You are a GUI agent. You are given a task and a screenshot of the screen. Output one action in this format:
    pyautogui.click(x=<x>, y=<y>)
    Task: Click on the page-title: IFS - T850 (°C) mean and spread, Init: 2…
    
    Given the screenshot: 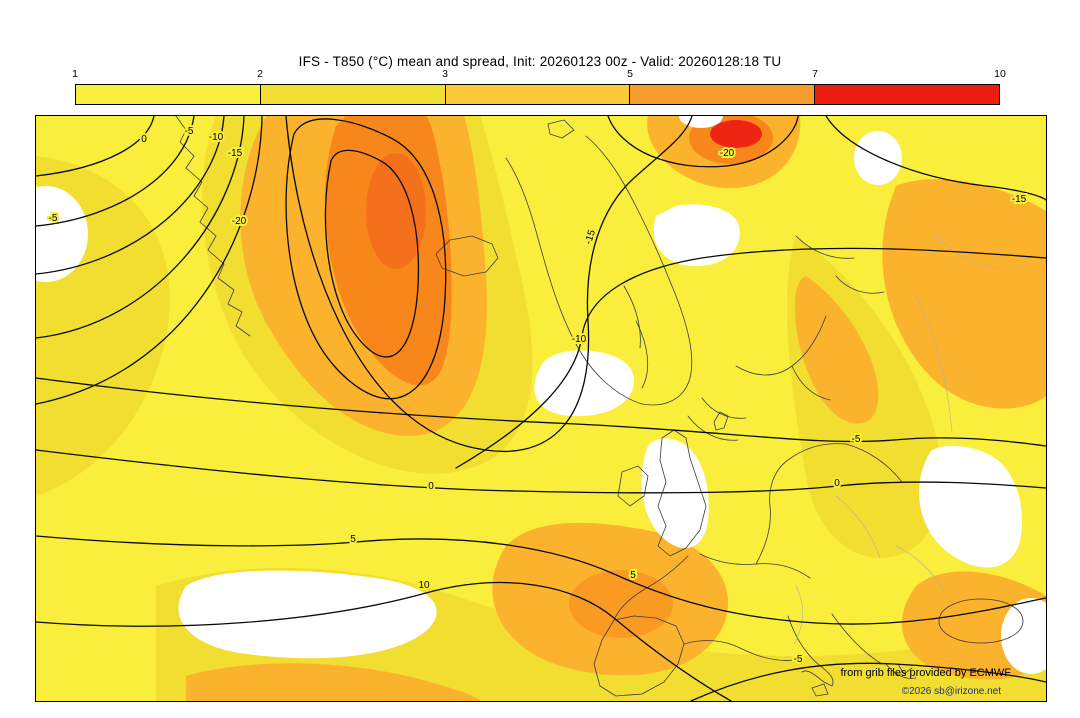 What is the action you would take?
    pyautogui.click(x=540, y=61)
    